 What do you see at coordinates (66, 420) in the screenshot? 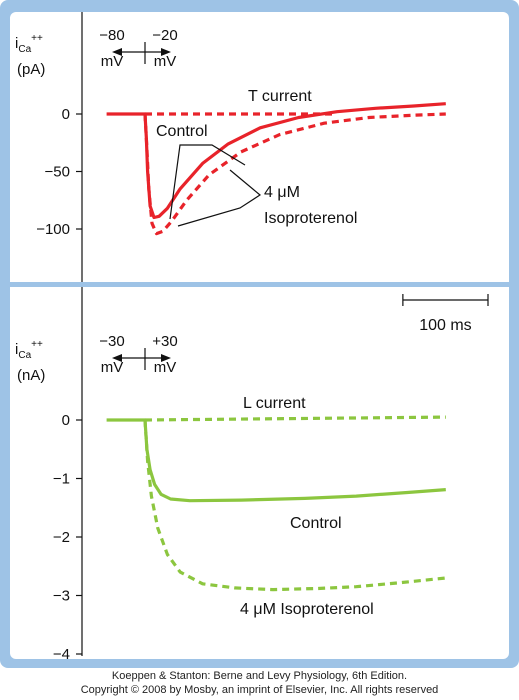
I see `bottom-y-tick-label: 0` at bounding box center [66, 420].